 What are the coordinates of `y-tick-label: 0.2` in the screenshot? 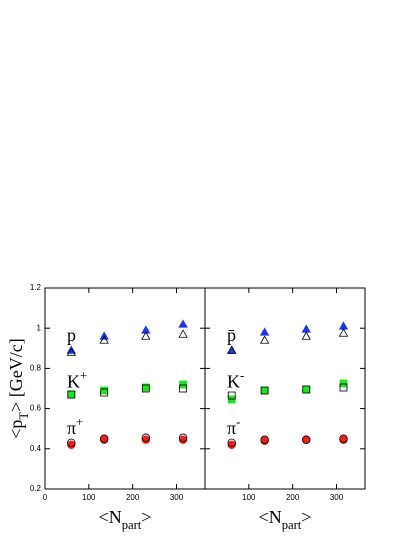 It's located at (36, 488).